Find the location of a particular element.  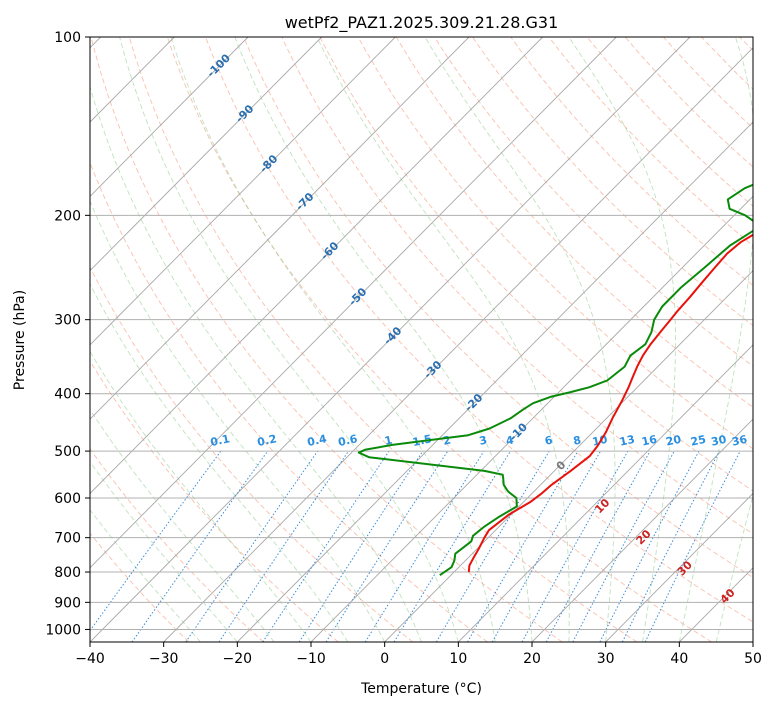

mixing-ratio-label: 20 is located at coordinates (674, 441).